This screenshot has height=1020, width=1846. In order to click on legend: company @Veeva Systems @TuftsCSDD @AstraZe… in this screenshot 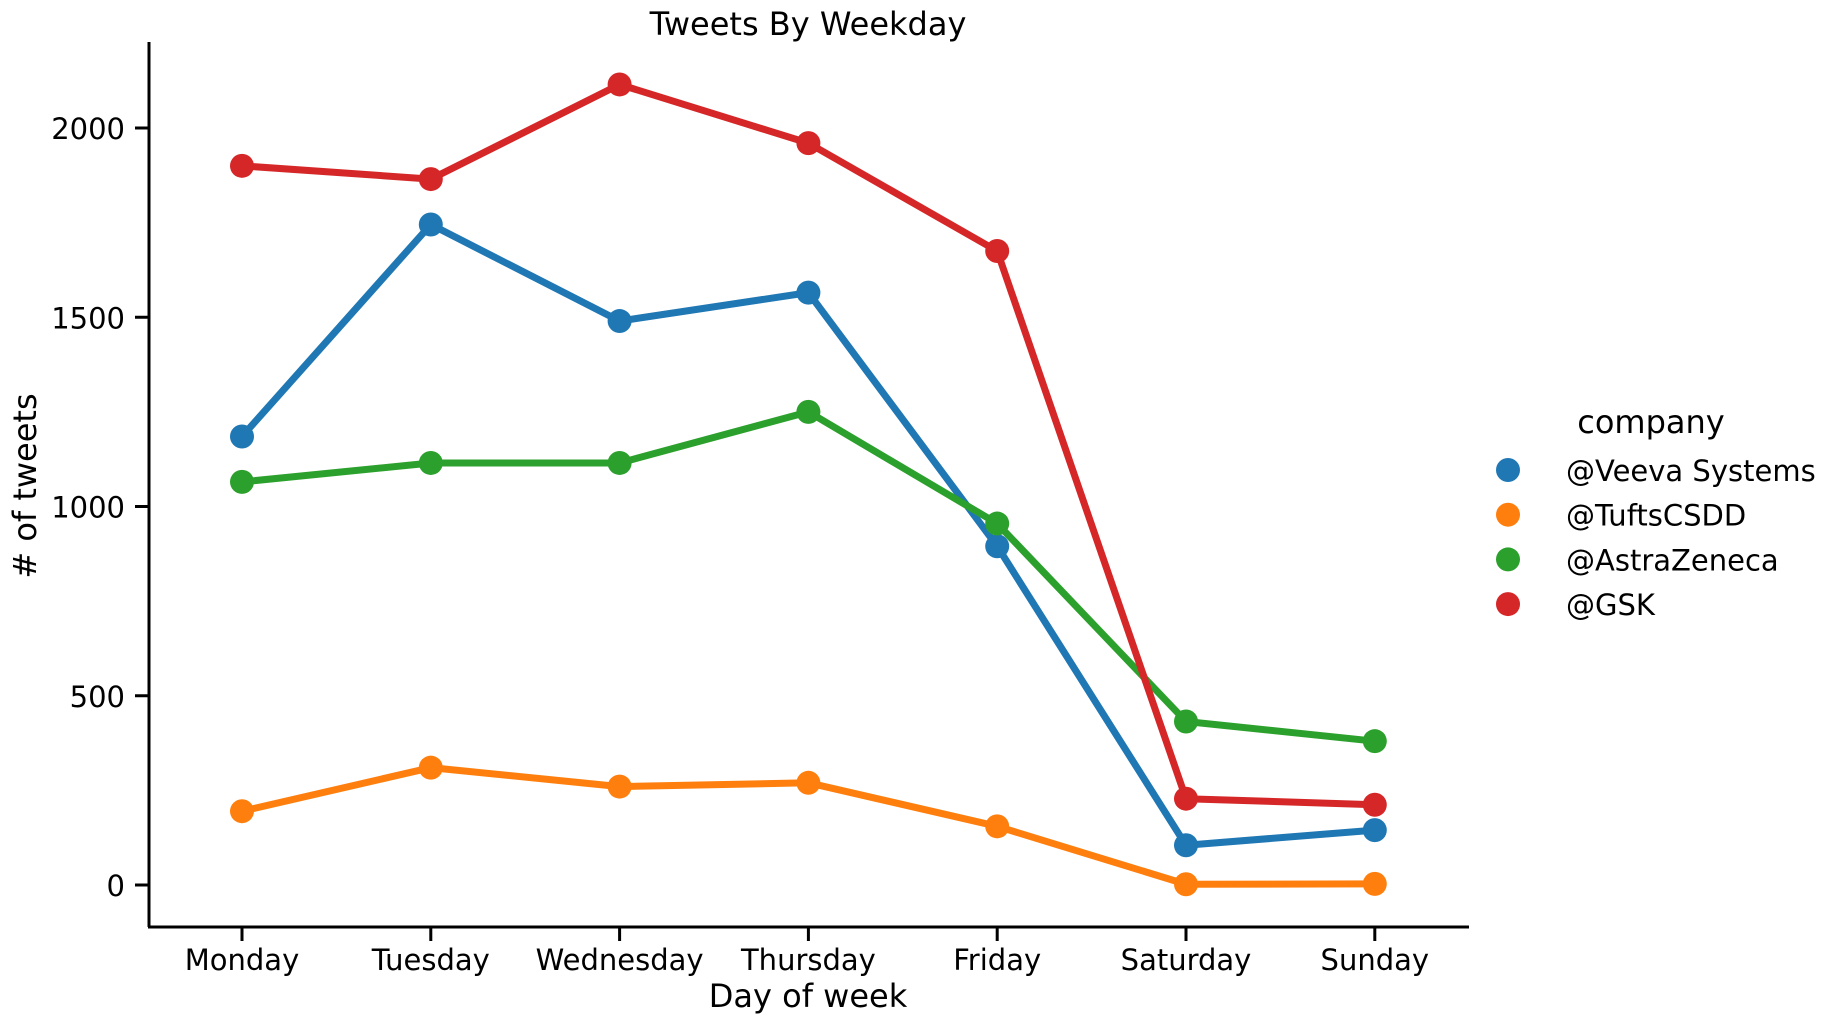, I will do `click(1656, 512)`.